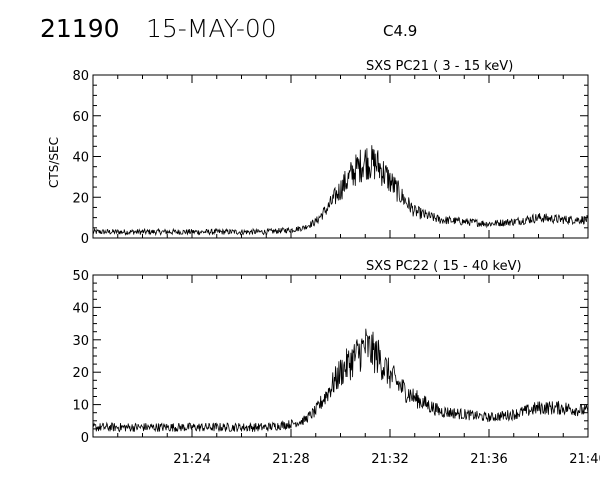 Image resolution: width=600 pixels, height=480 pixels. Describe the element at coordinates (80, 158) in the screenshot. I see `panel1-ytick-label: 40` at that location.